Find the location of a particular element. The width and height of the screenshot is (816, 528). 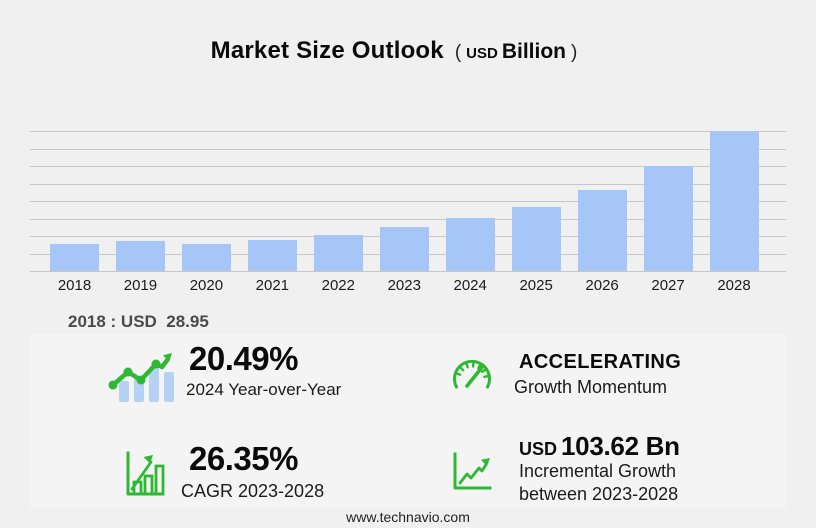

stat-value-incremental-currency: USD is located at coordinates (538, 449).